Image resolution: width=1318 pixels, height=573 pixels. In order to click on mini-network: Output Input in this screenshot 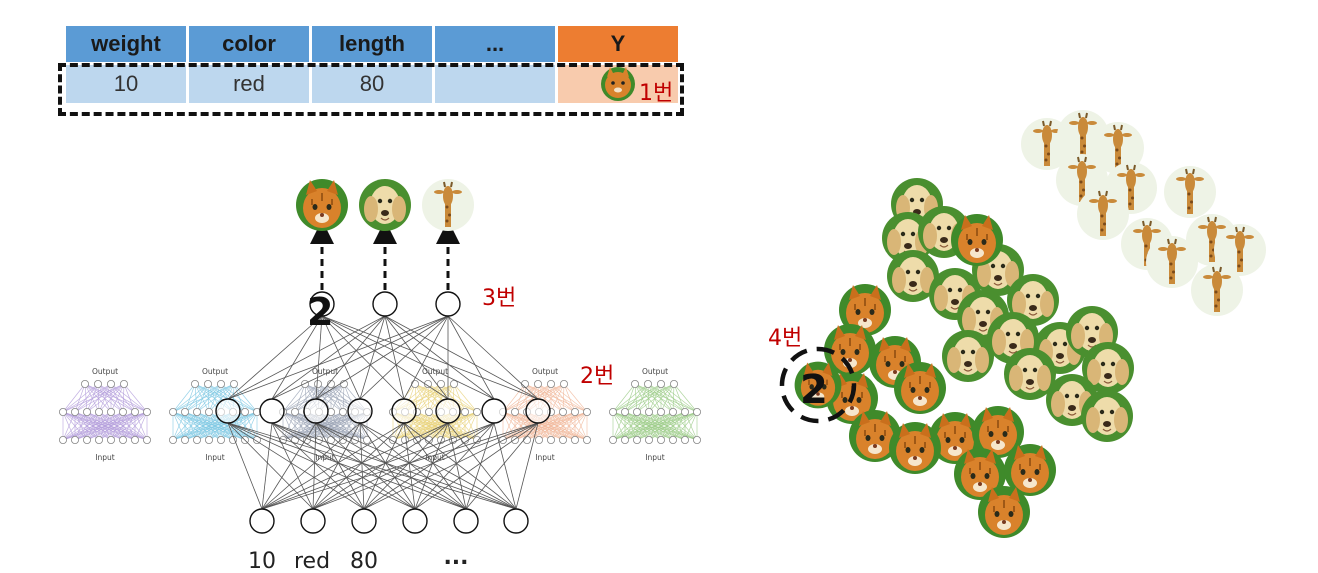, I will do `click(105, 414)`.